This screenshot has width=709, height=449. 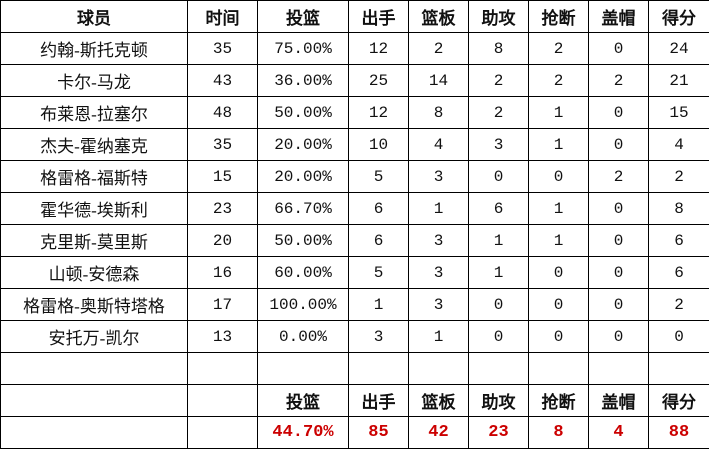 What do you see at coordinates (94, 305) in the screenshot?
I see `player-name-cell: 格雷格-奥斯特塔格` at bounding box center [94, 305].